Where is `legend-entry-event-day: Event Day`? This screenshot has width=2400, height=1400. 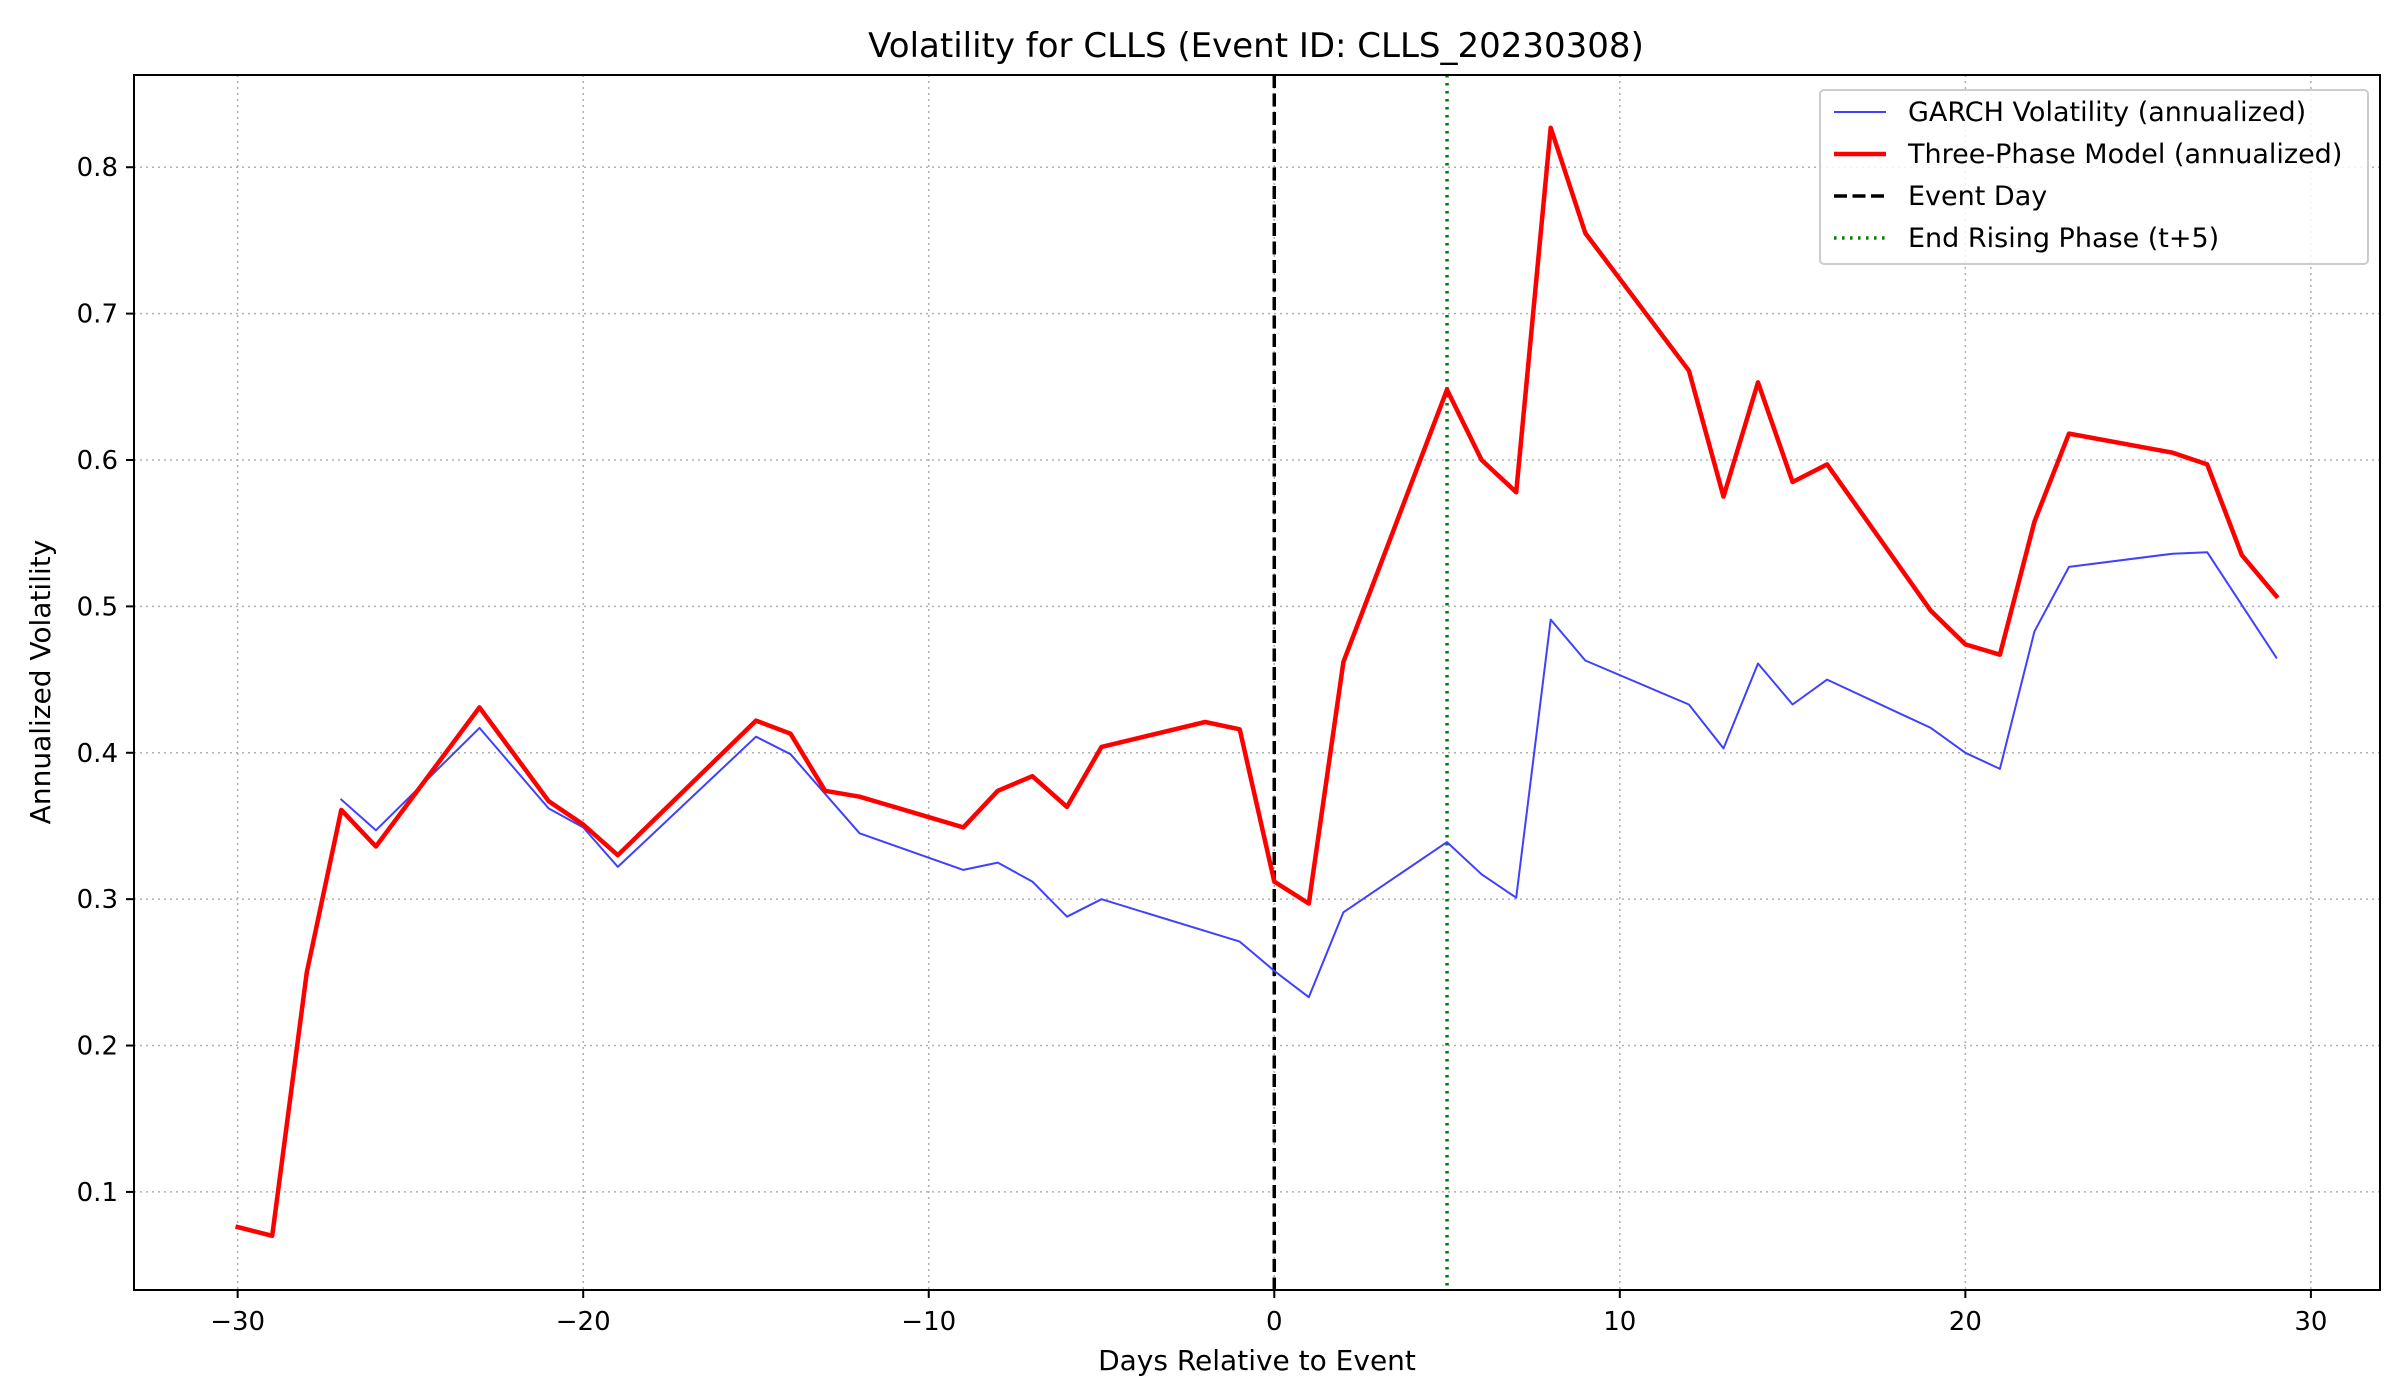 legend-entry-event-day: Event Day is located at coordinates (1940, 196).